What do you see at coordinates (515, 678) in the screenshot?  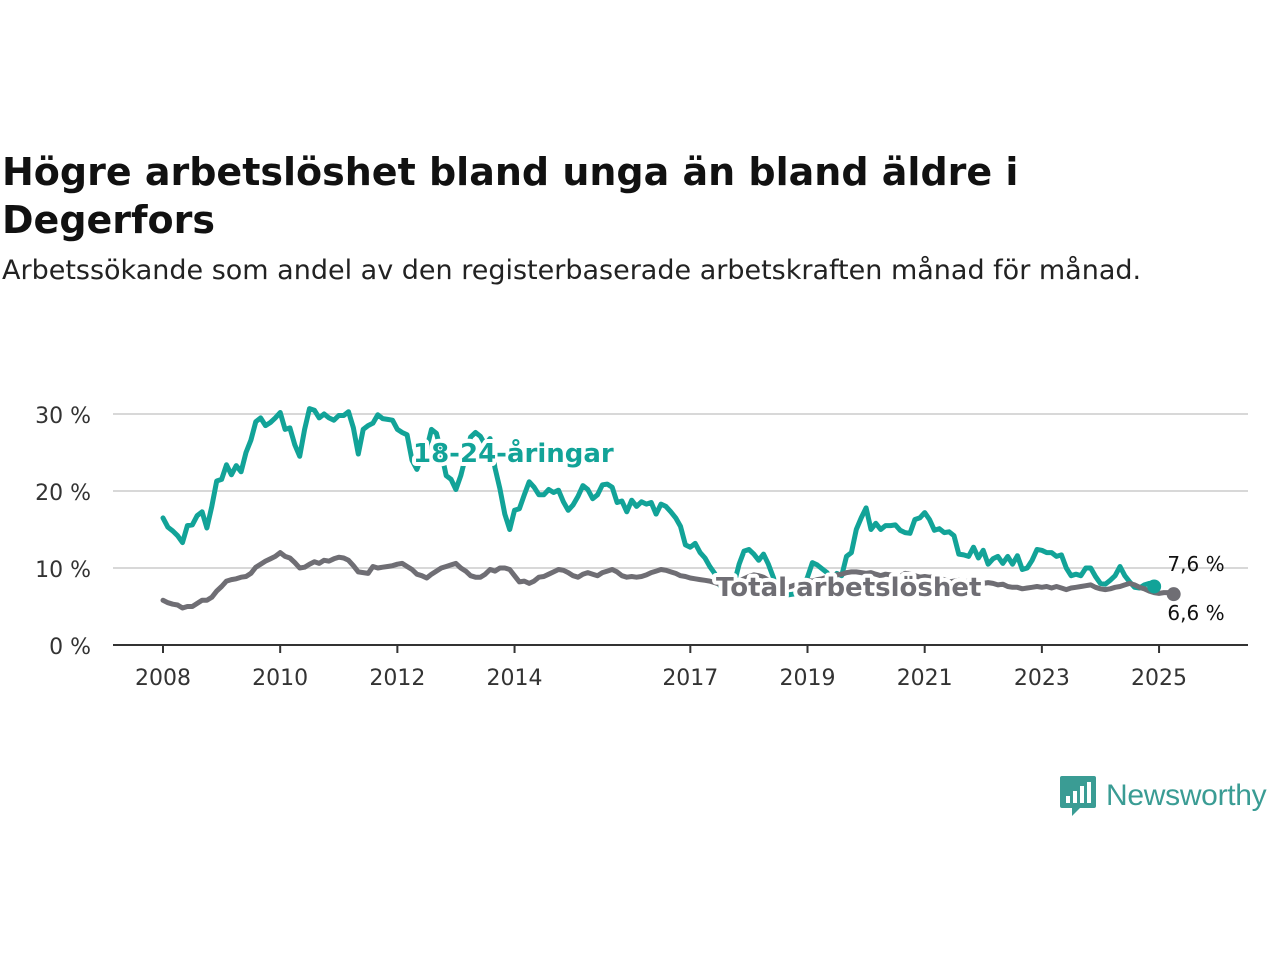 I see `x-tick-label: 2014` at bounding box center [515, 678].